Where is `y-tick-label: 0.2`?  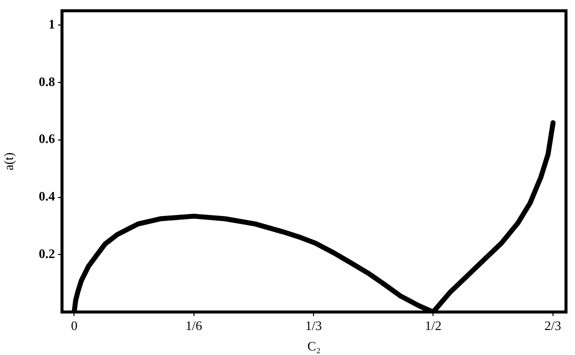
y-tick-label: 0.2 is located at coordinates (46, 253).